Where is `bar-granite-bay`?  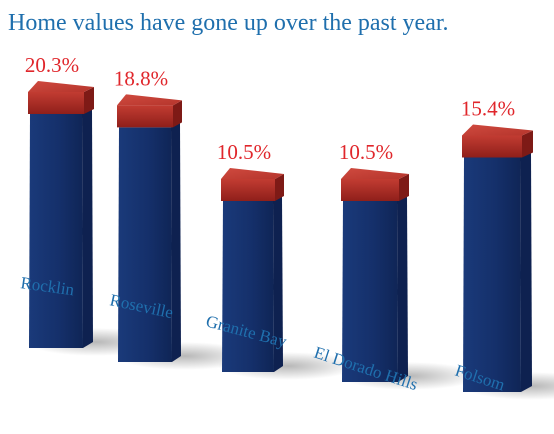 bar-granite-bay is located at coordinates (252, 270).